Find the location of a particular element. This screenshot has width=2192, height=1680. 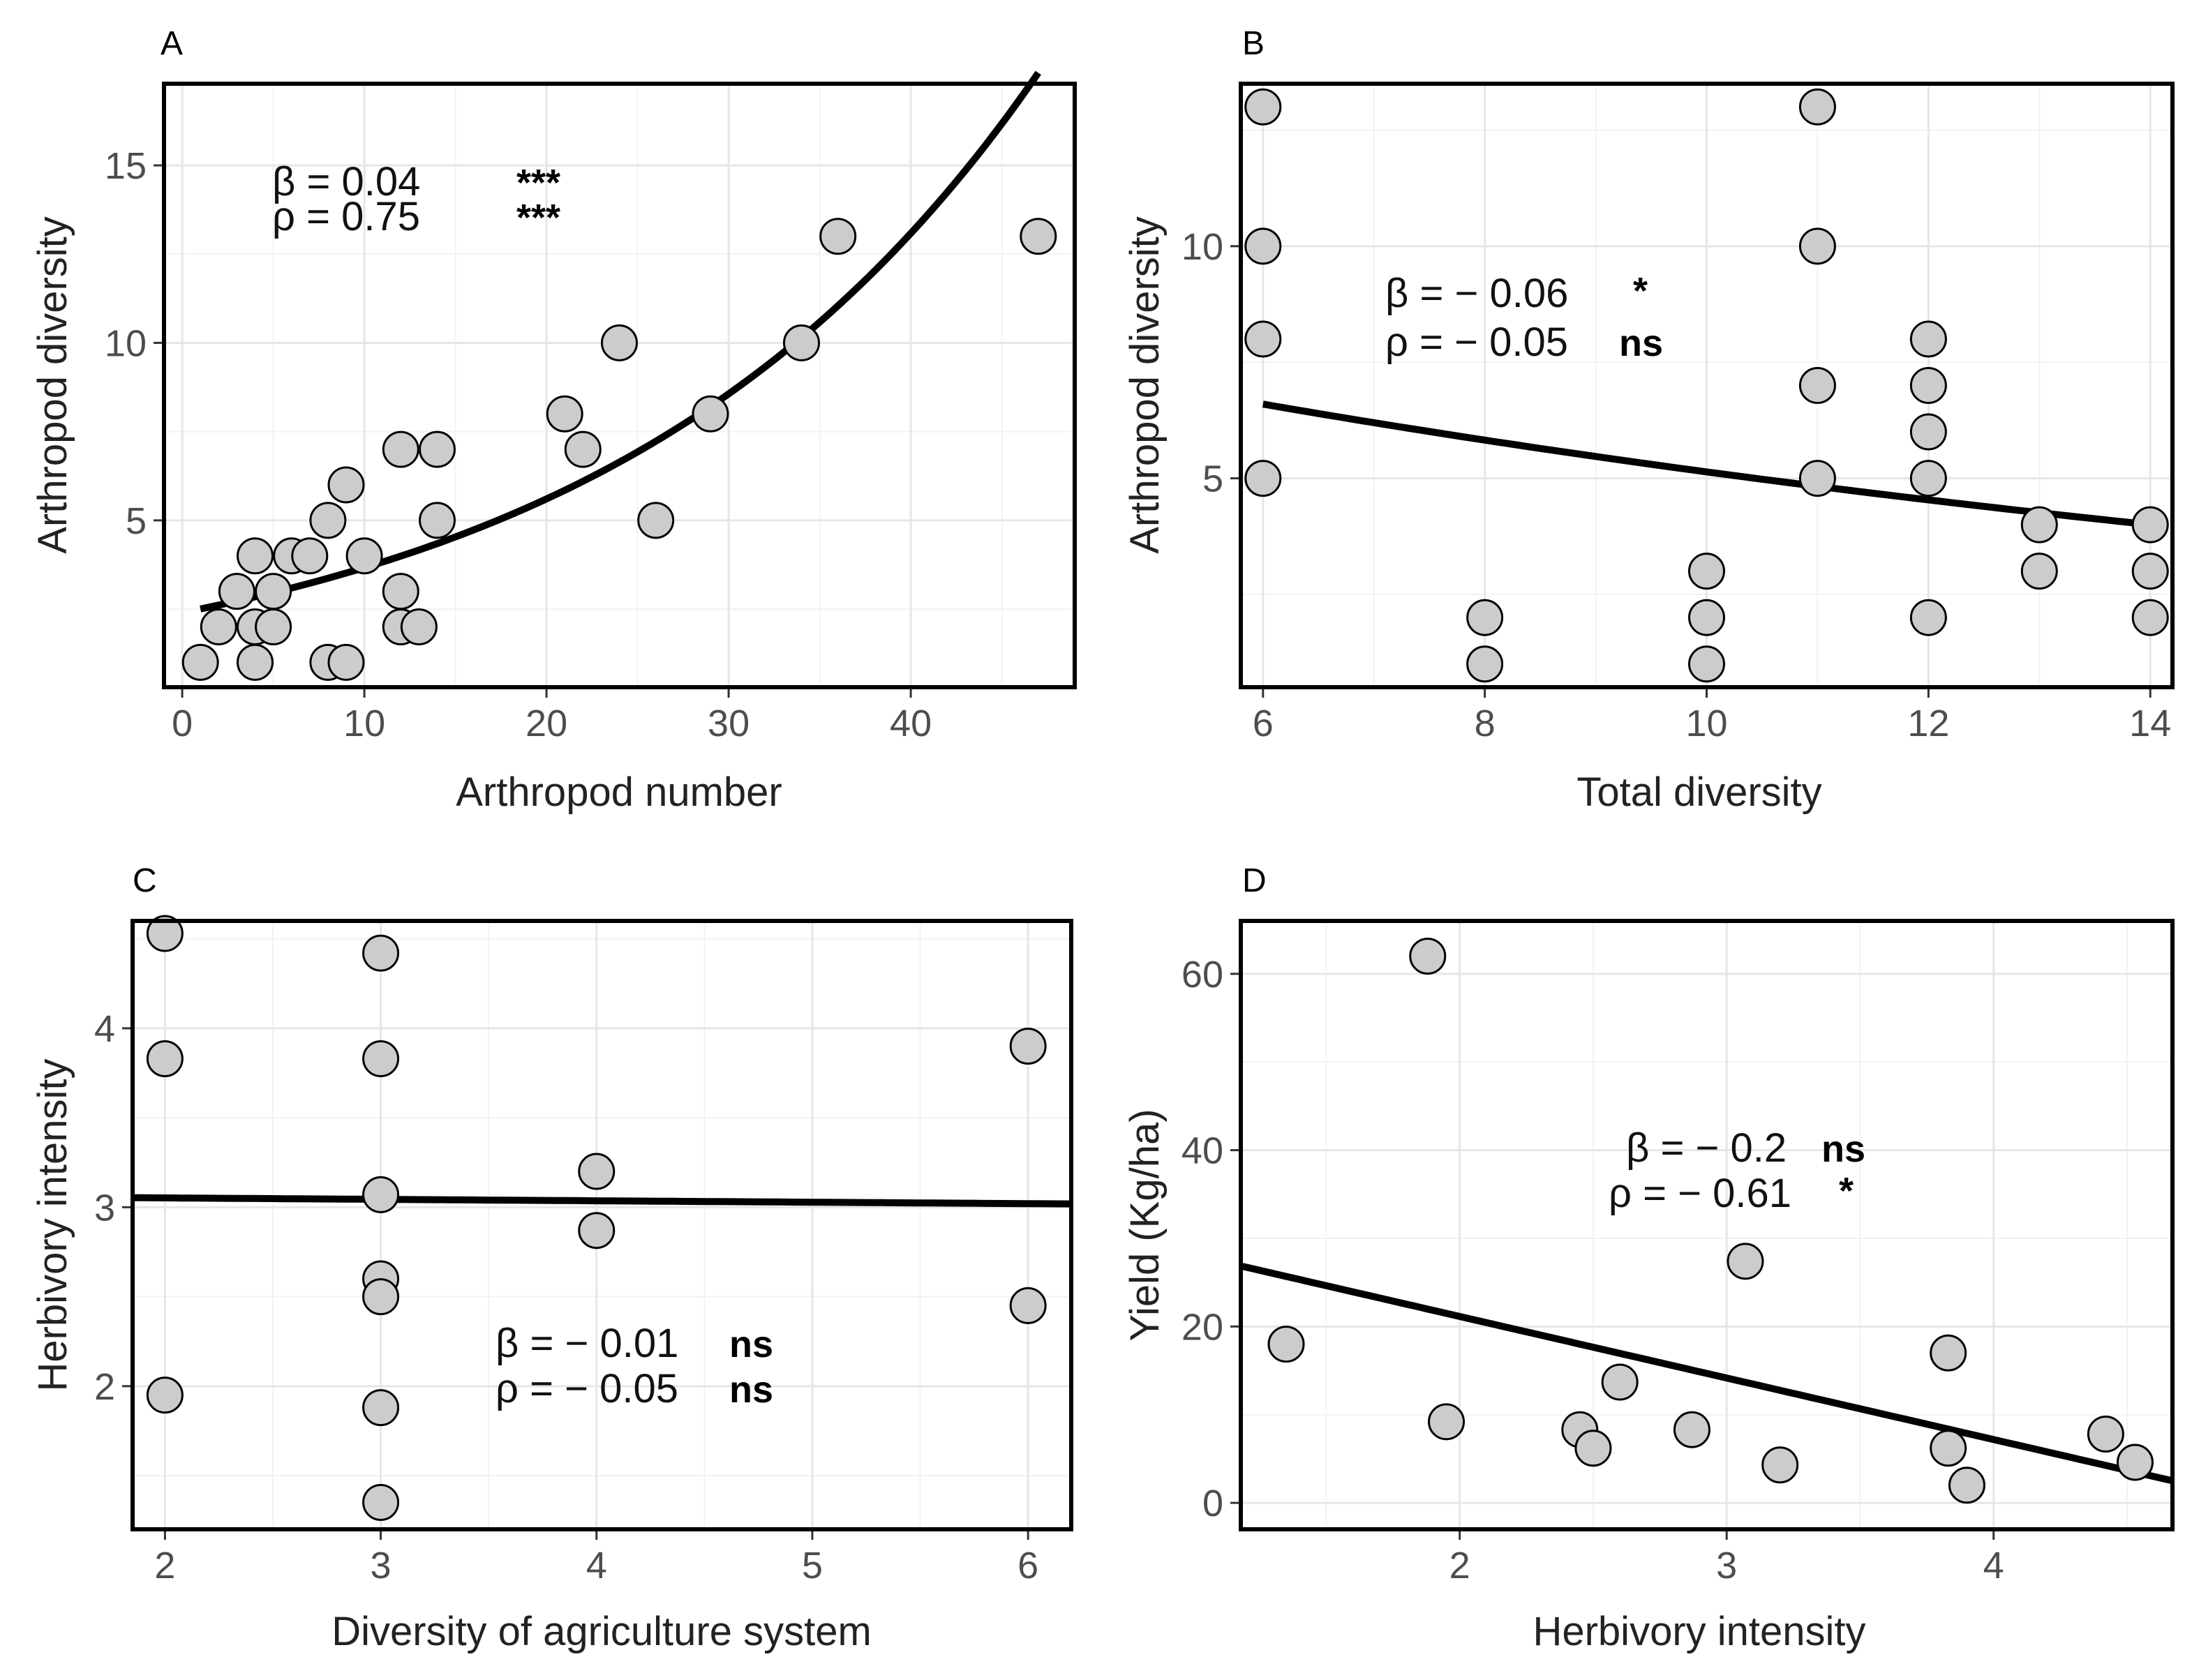

panel-a-xlabel: Arthropod number is located at coordinates (619, 793).